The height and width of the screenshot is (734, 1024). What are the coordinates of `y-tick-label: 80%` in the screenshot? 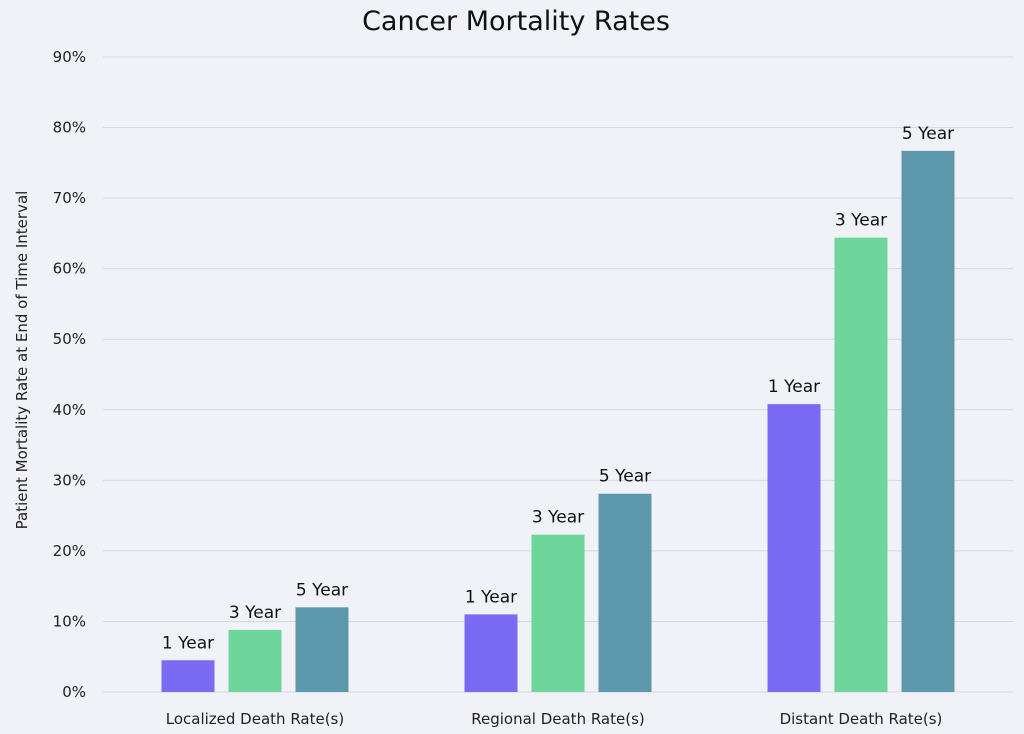 It's located at (69, 128).